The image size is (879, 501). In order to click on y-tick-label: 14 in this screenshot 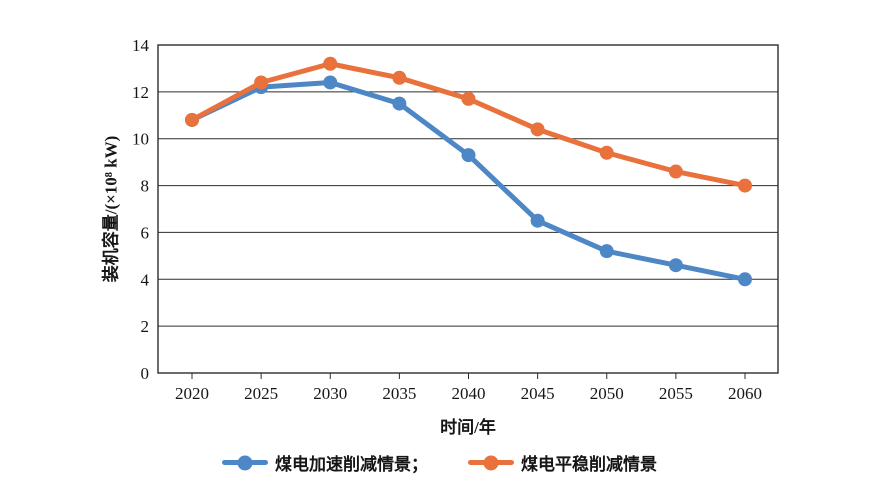, I will do `click(141, 45)`.